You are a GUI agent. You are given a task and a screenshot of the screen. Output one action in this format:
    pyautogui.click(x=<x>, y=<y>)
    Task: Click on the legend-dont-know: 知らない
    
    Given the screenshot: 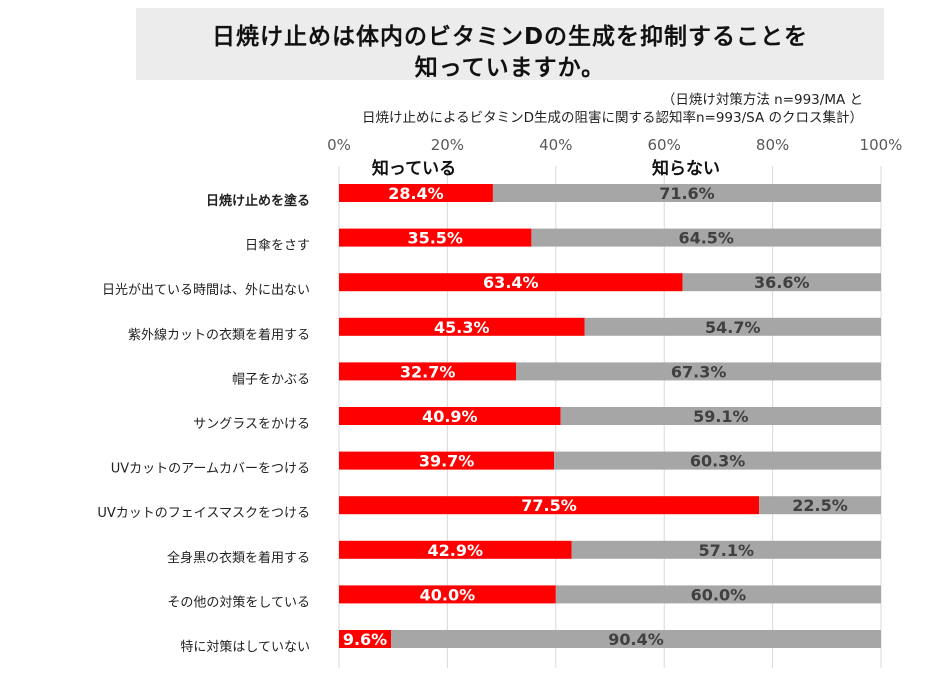 What is the action you would take?
    pyautogui.click(x=685, y=168)
    